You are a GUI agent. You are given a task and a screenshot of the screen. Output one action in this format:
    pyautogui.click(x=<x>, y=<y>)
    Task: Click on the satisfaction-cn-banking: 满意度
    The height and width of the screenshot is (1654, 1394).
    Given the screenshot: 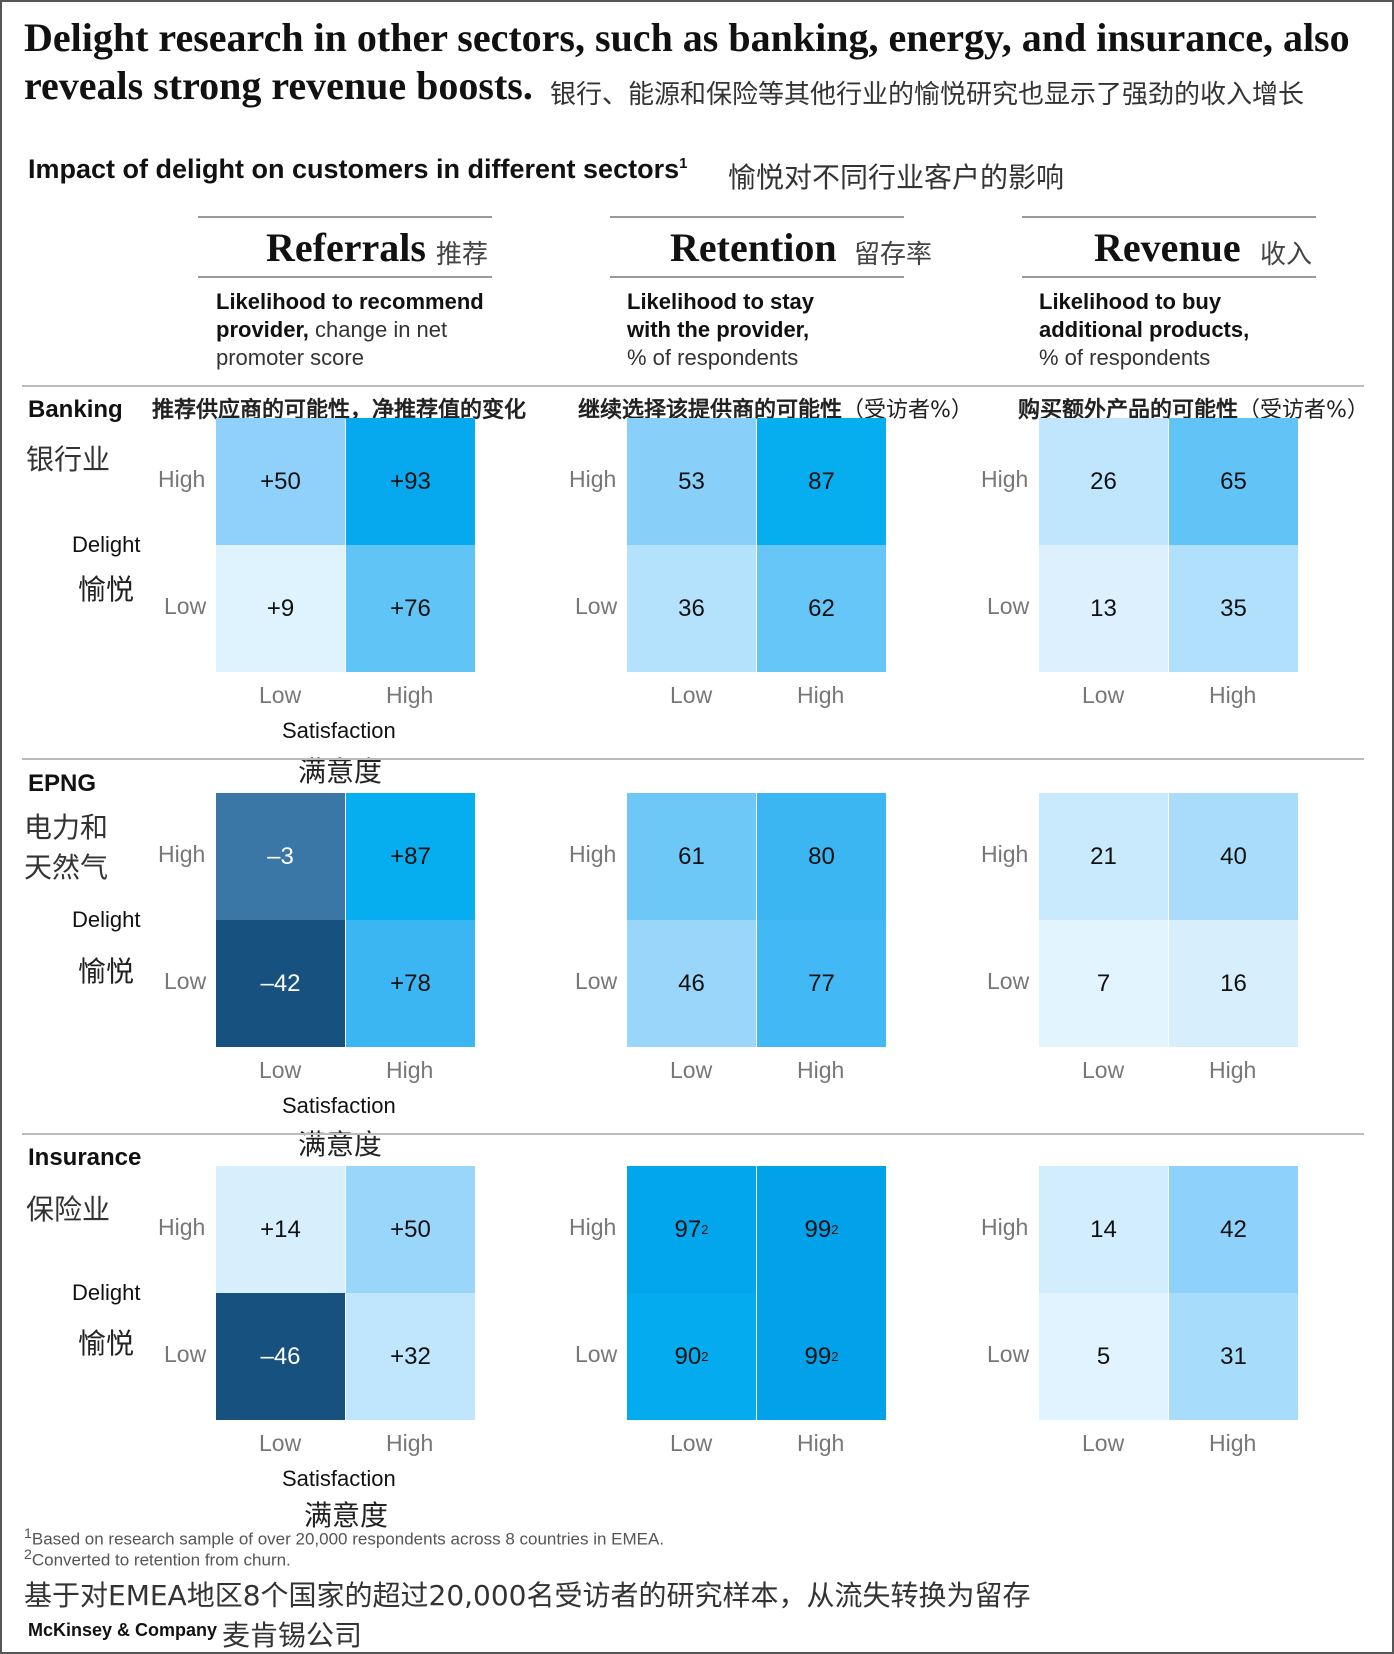 What is the action you would take?
    pyautogui.click(x=340, y=771)
    